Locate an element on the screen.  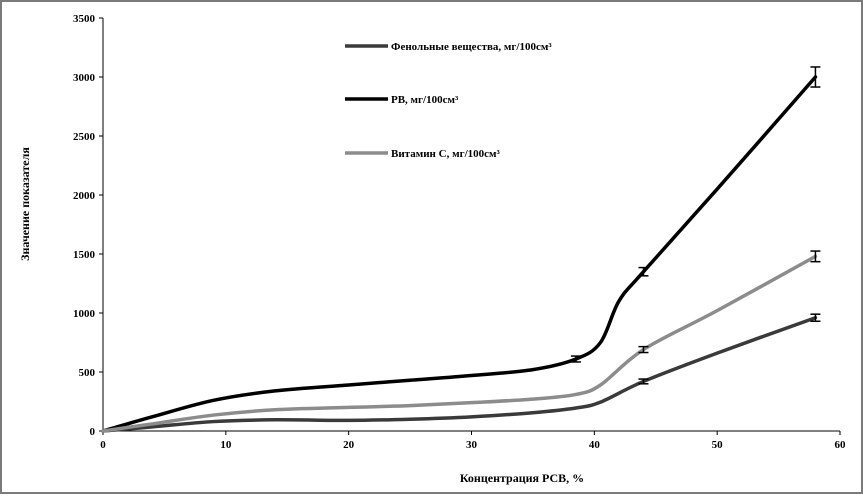
x-tick-label: 50 is located at coordinates (718, 445).